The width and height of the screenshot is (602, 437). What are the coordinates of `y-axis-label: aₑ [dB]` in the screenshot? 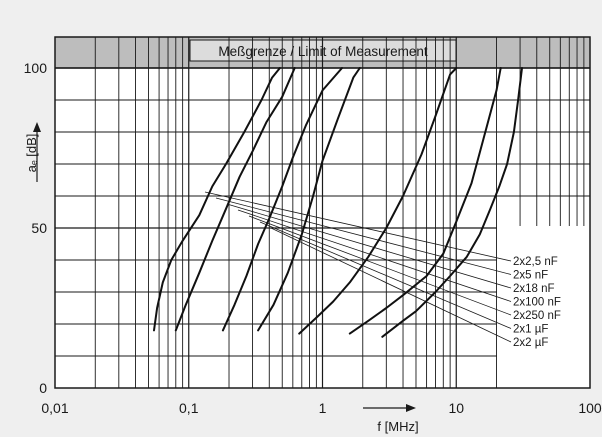 It's located at (31, 153).